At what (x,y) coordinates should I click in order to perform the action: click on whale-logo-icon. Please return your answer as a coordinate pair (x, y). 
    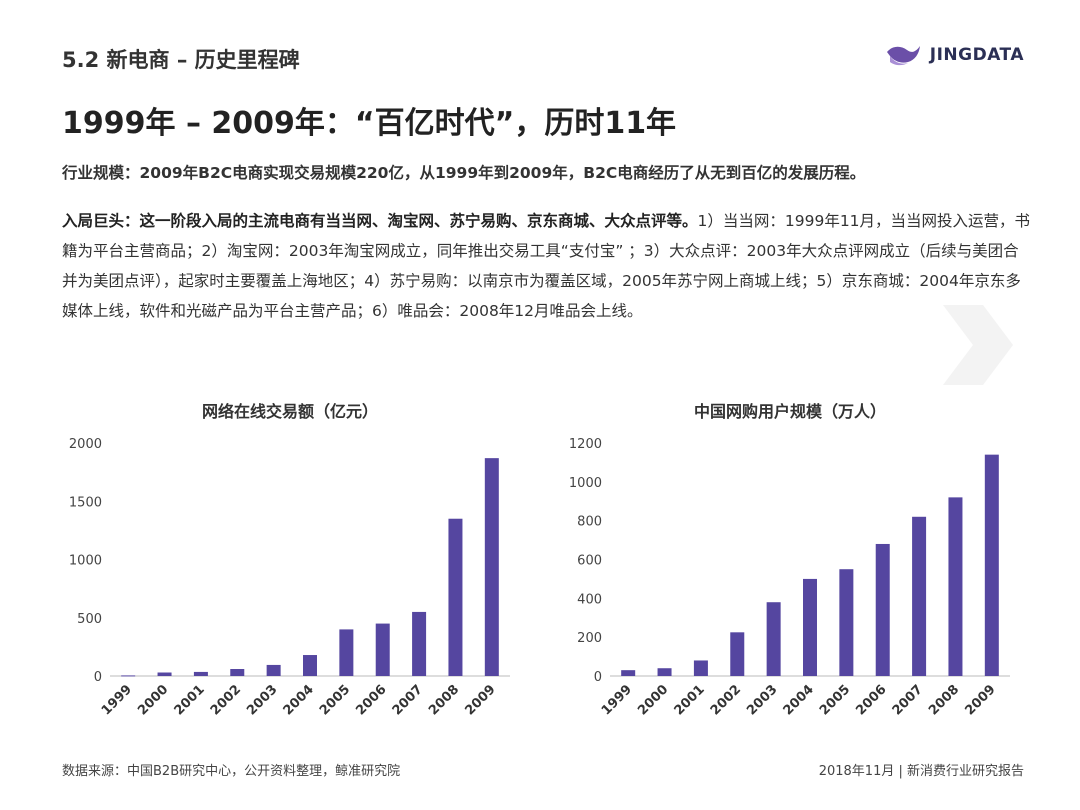
    Looking at the image, I should click on (903, 56).